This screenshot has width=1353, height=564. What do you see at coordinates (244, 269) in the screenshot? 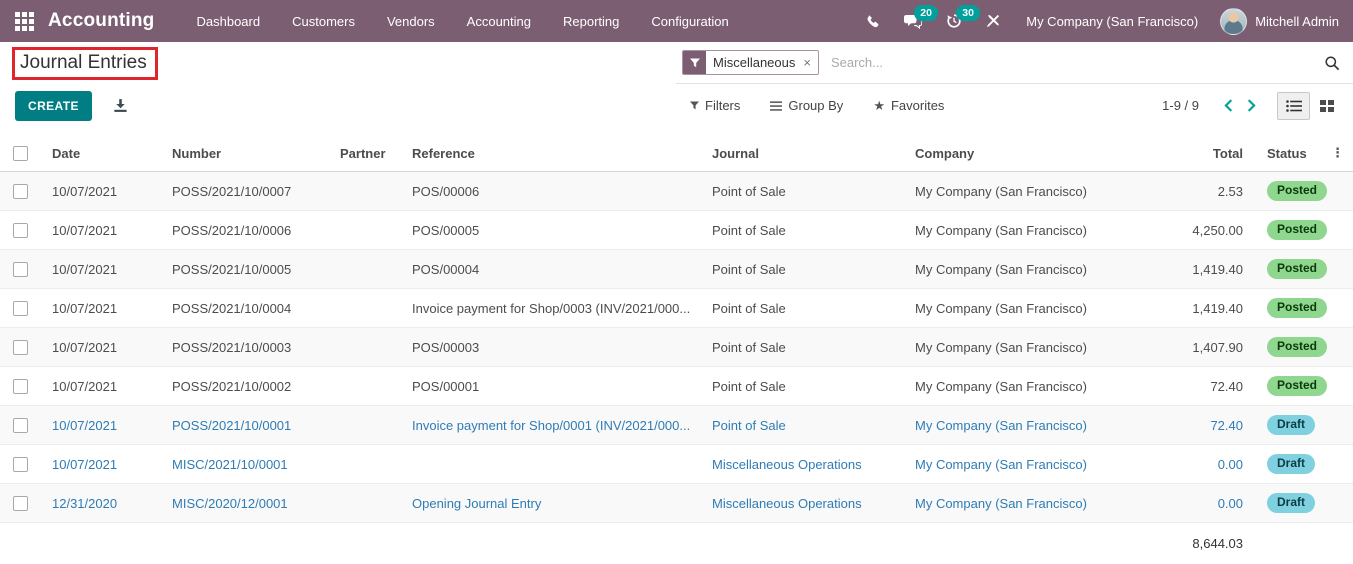
I see `cell-number: POSS/2021/10/0005` at bounding box center [244, 269].